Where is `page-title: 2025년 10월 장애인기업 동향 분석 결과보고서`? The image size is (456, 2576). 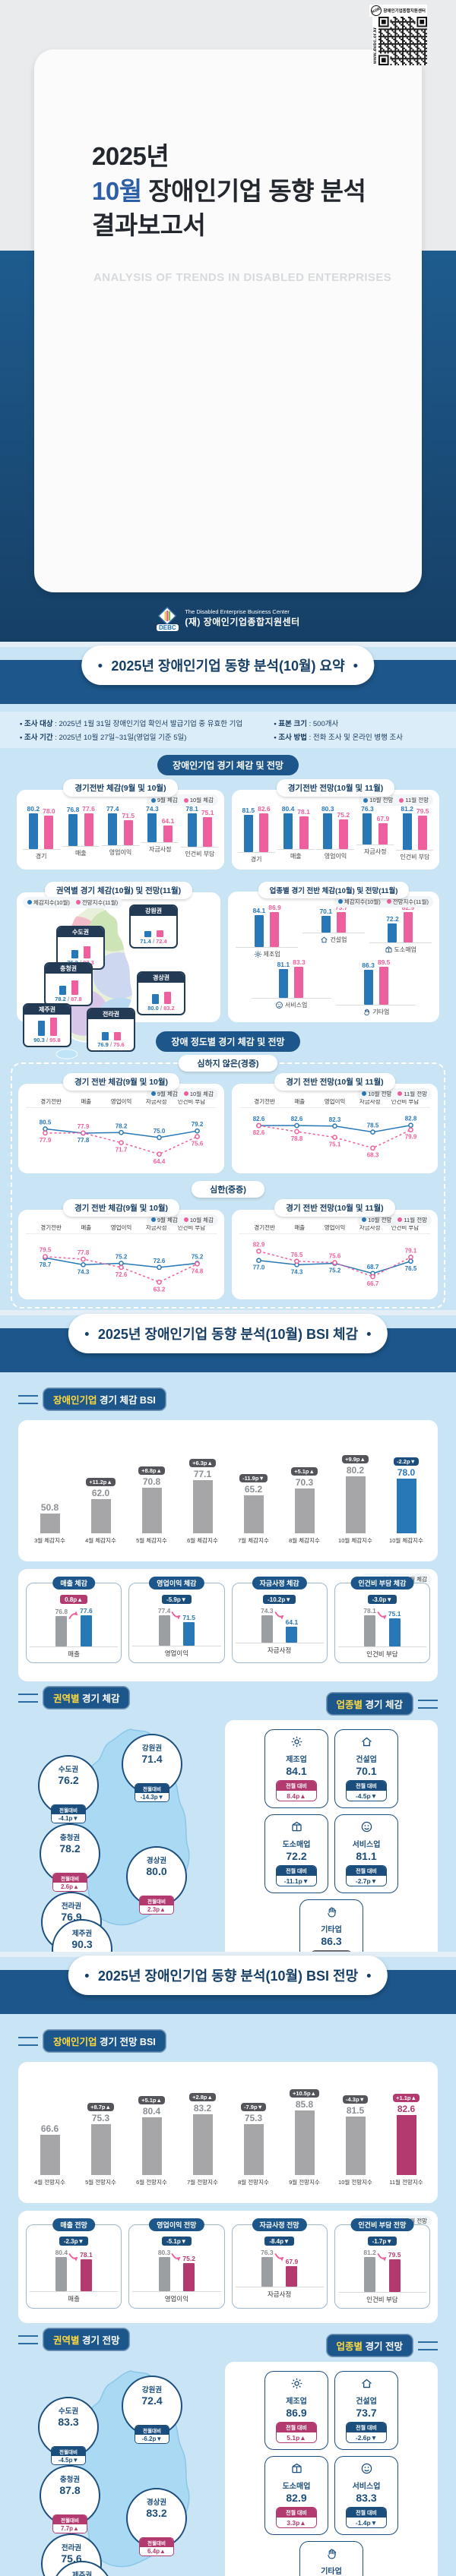
page-title: 2025년 10월 장애인기업 동향 분석 결과보고서 is located at coordinates (229, 191).